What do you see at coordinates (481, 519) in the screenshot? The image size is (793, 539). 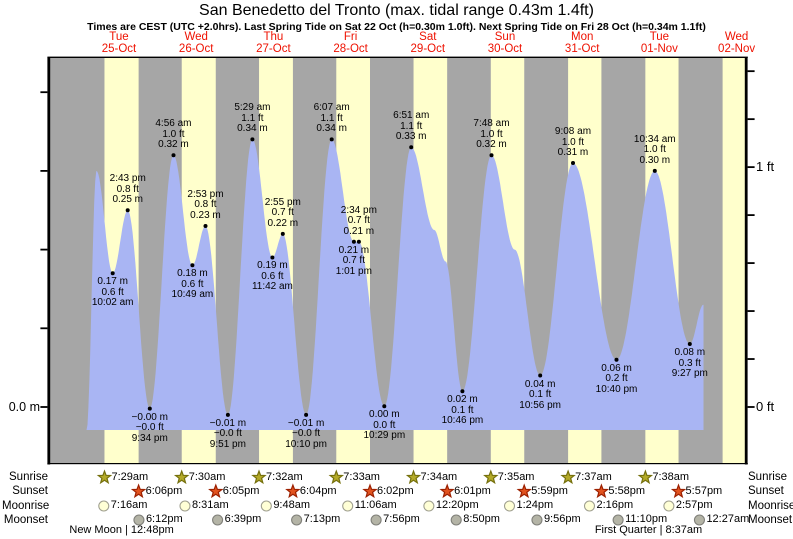 I see `moonset-time: 8:50pm` at bounding box center [481, 519].